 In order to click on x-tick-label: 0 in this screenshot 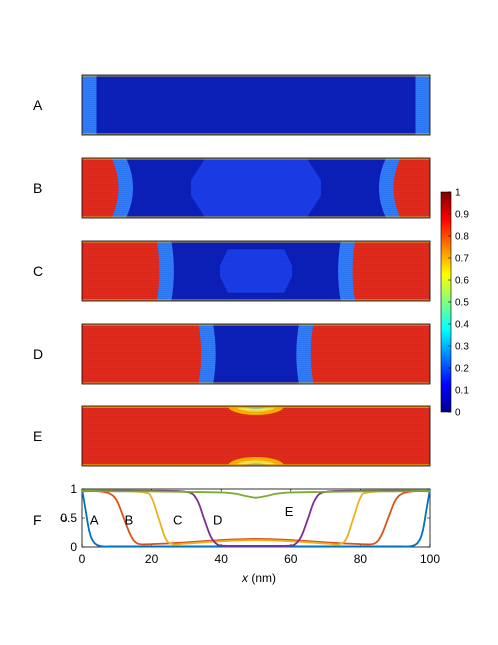, I will do `click(82, 559)`.